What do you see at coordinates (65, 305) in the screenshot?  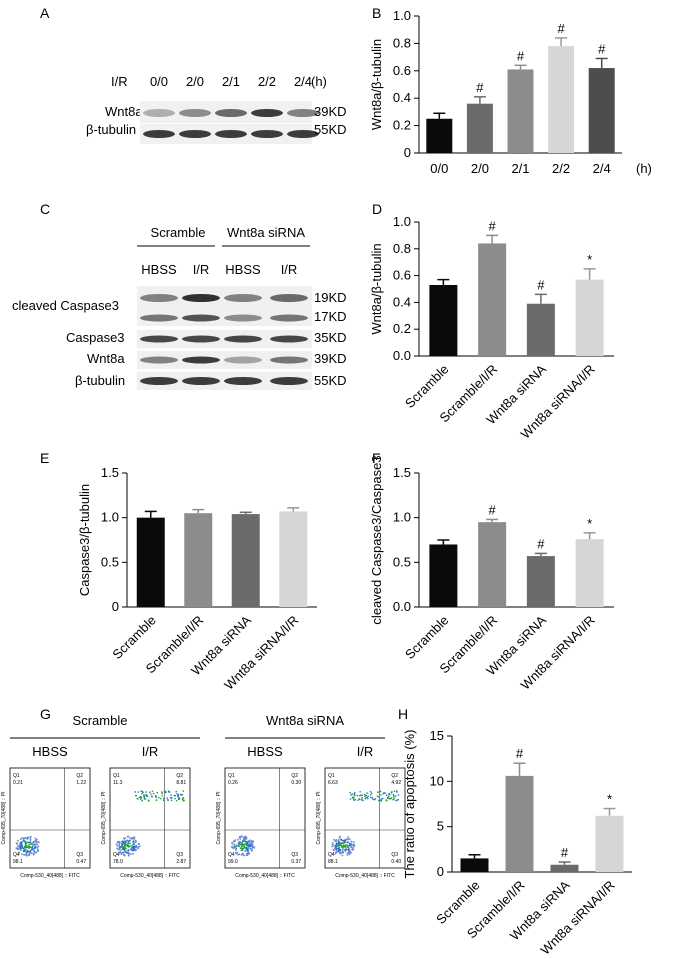 I see `blot-row-label: cleaved Caspase3` at bounding box center [65, 305].